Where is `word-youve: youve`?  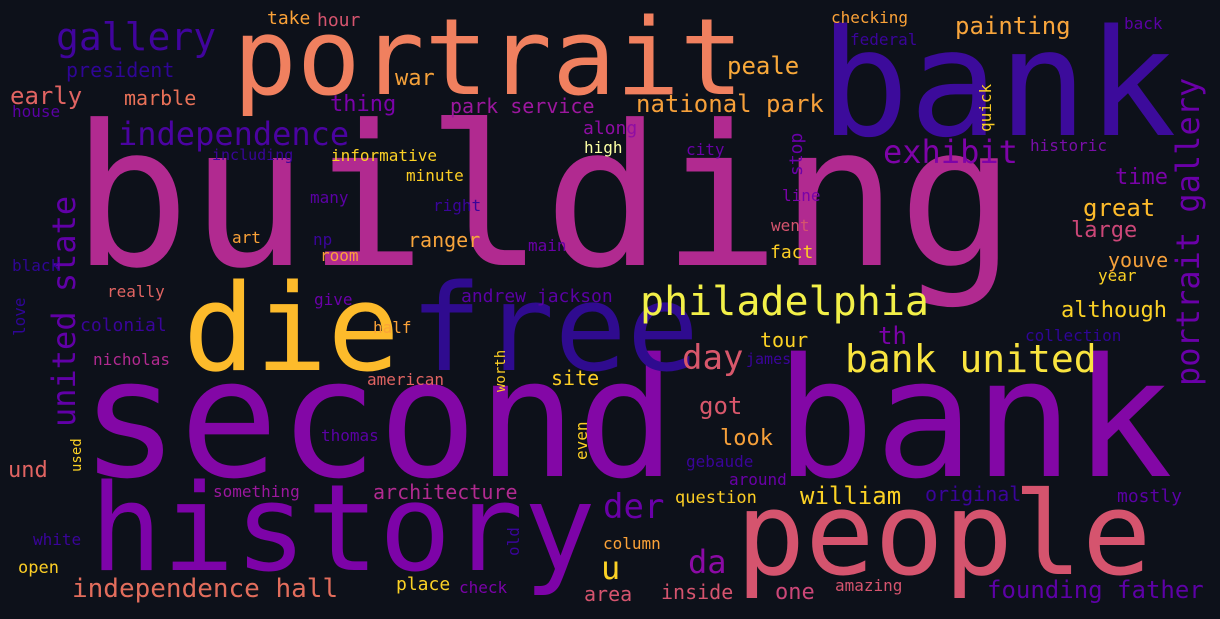
word-youve: youve is located at coordinates (1138, 260).